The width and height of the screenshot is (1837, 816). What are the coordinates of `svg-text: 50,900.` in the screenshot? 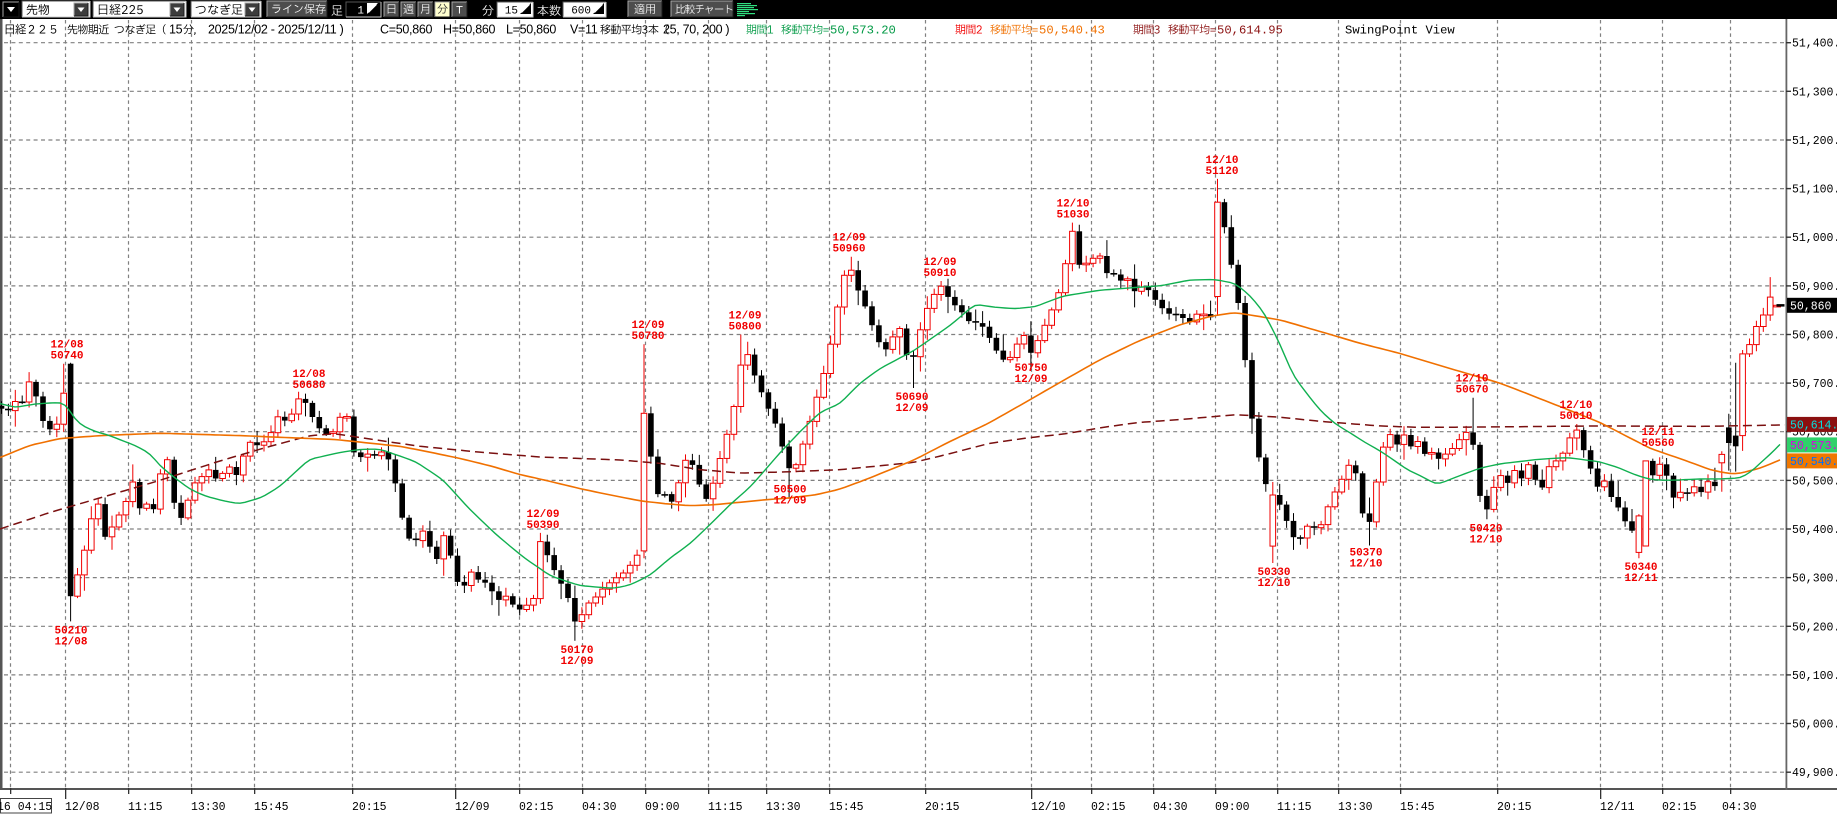 It's located at (1814, 287).